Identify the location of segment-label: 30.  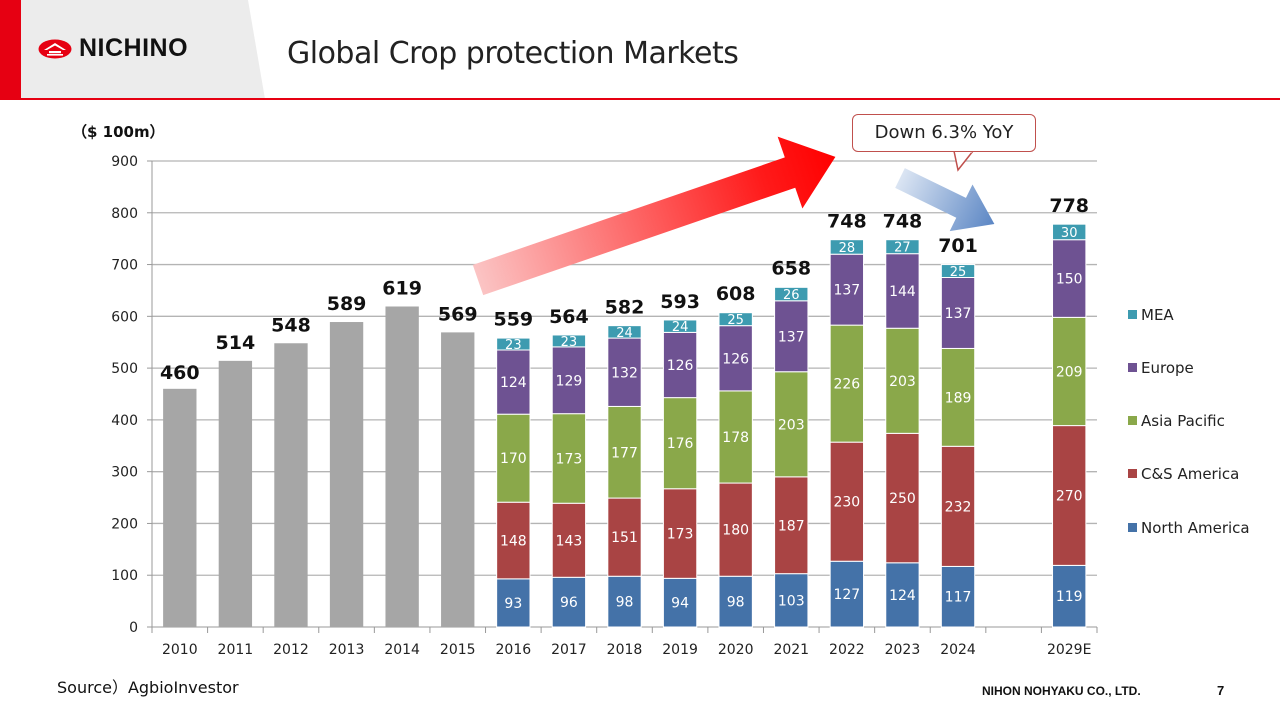
(1069, 233).